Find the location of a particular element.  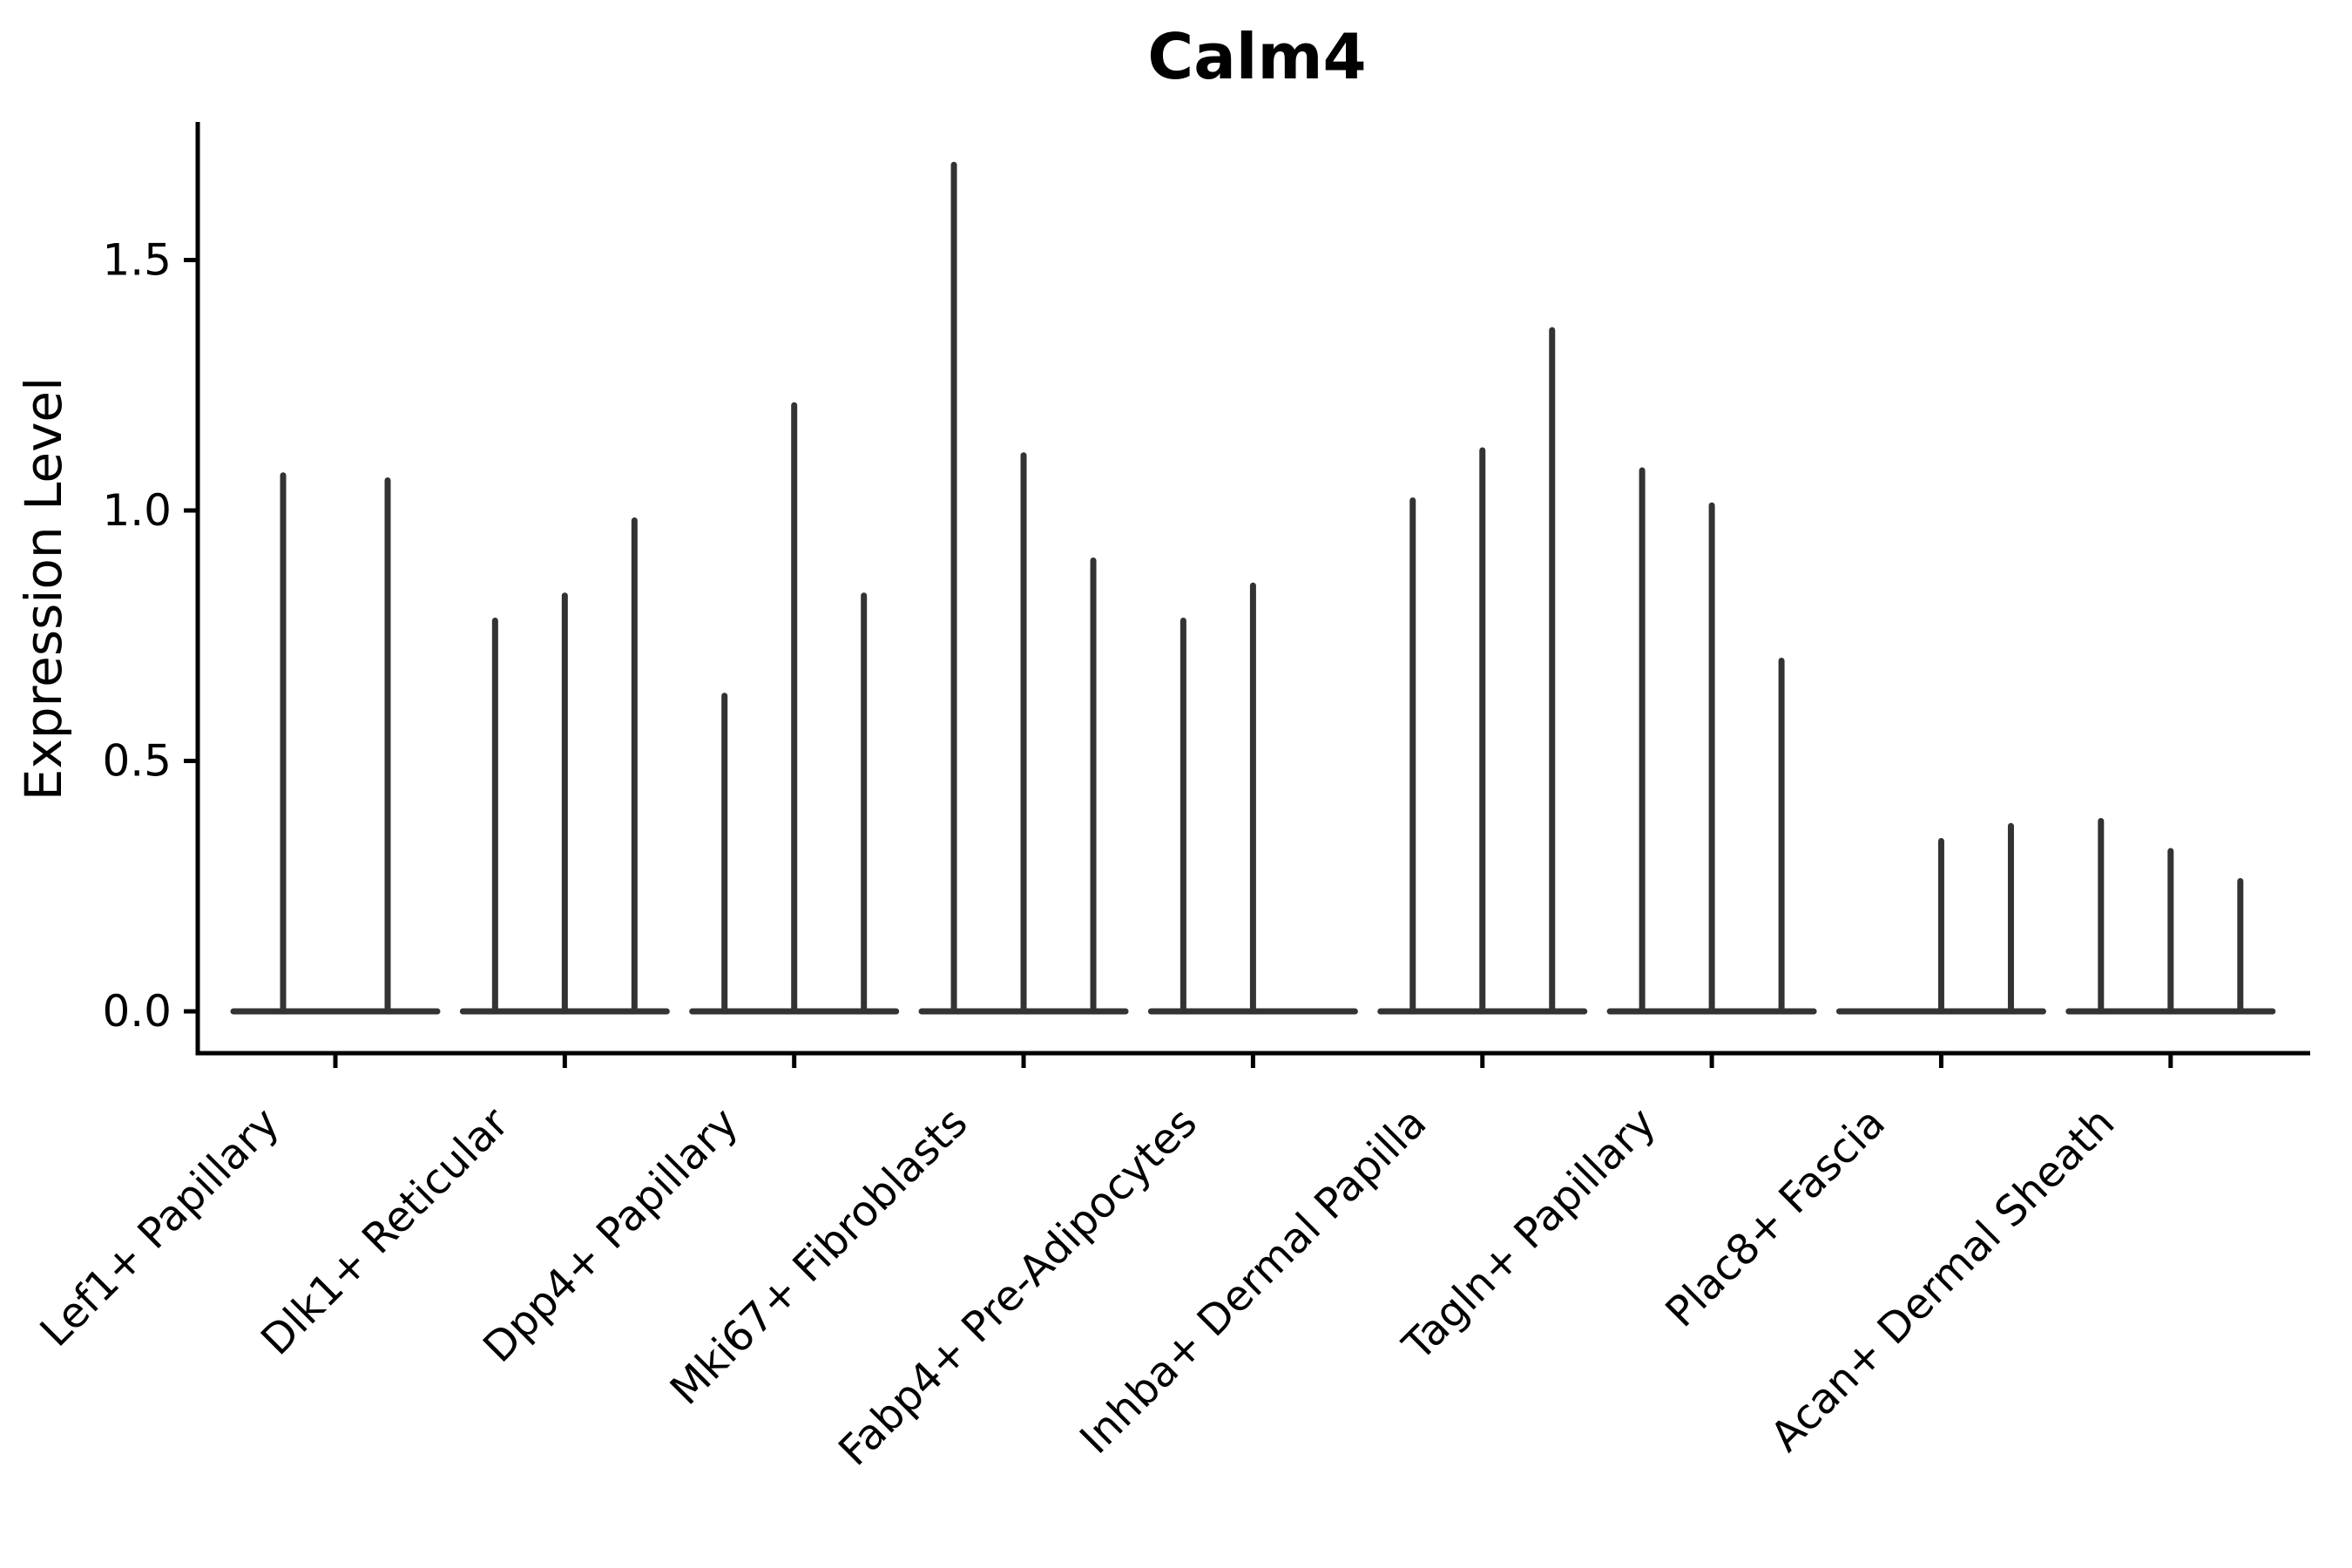

x-axis-category-label: Dpp4+ Papillary is located at coordinates (610, 1235).